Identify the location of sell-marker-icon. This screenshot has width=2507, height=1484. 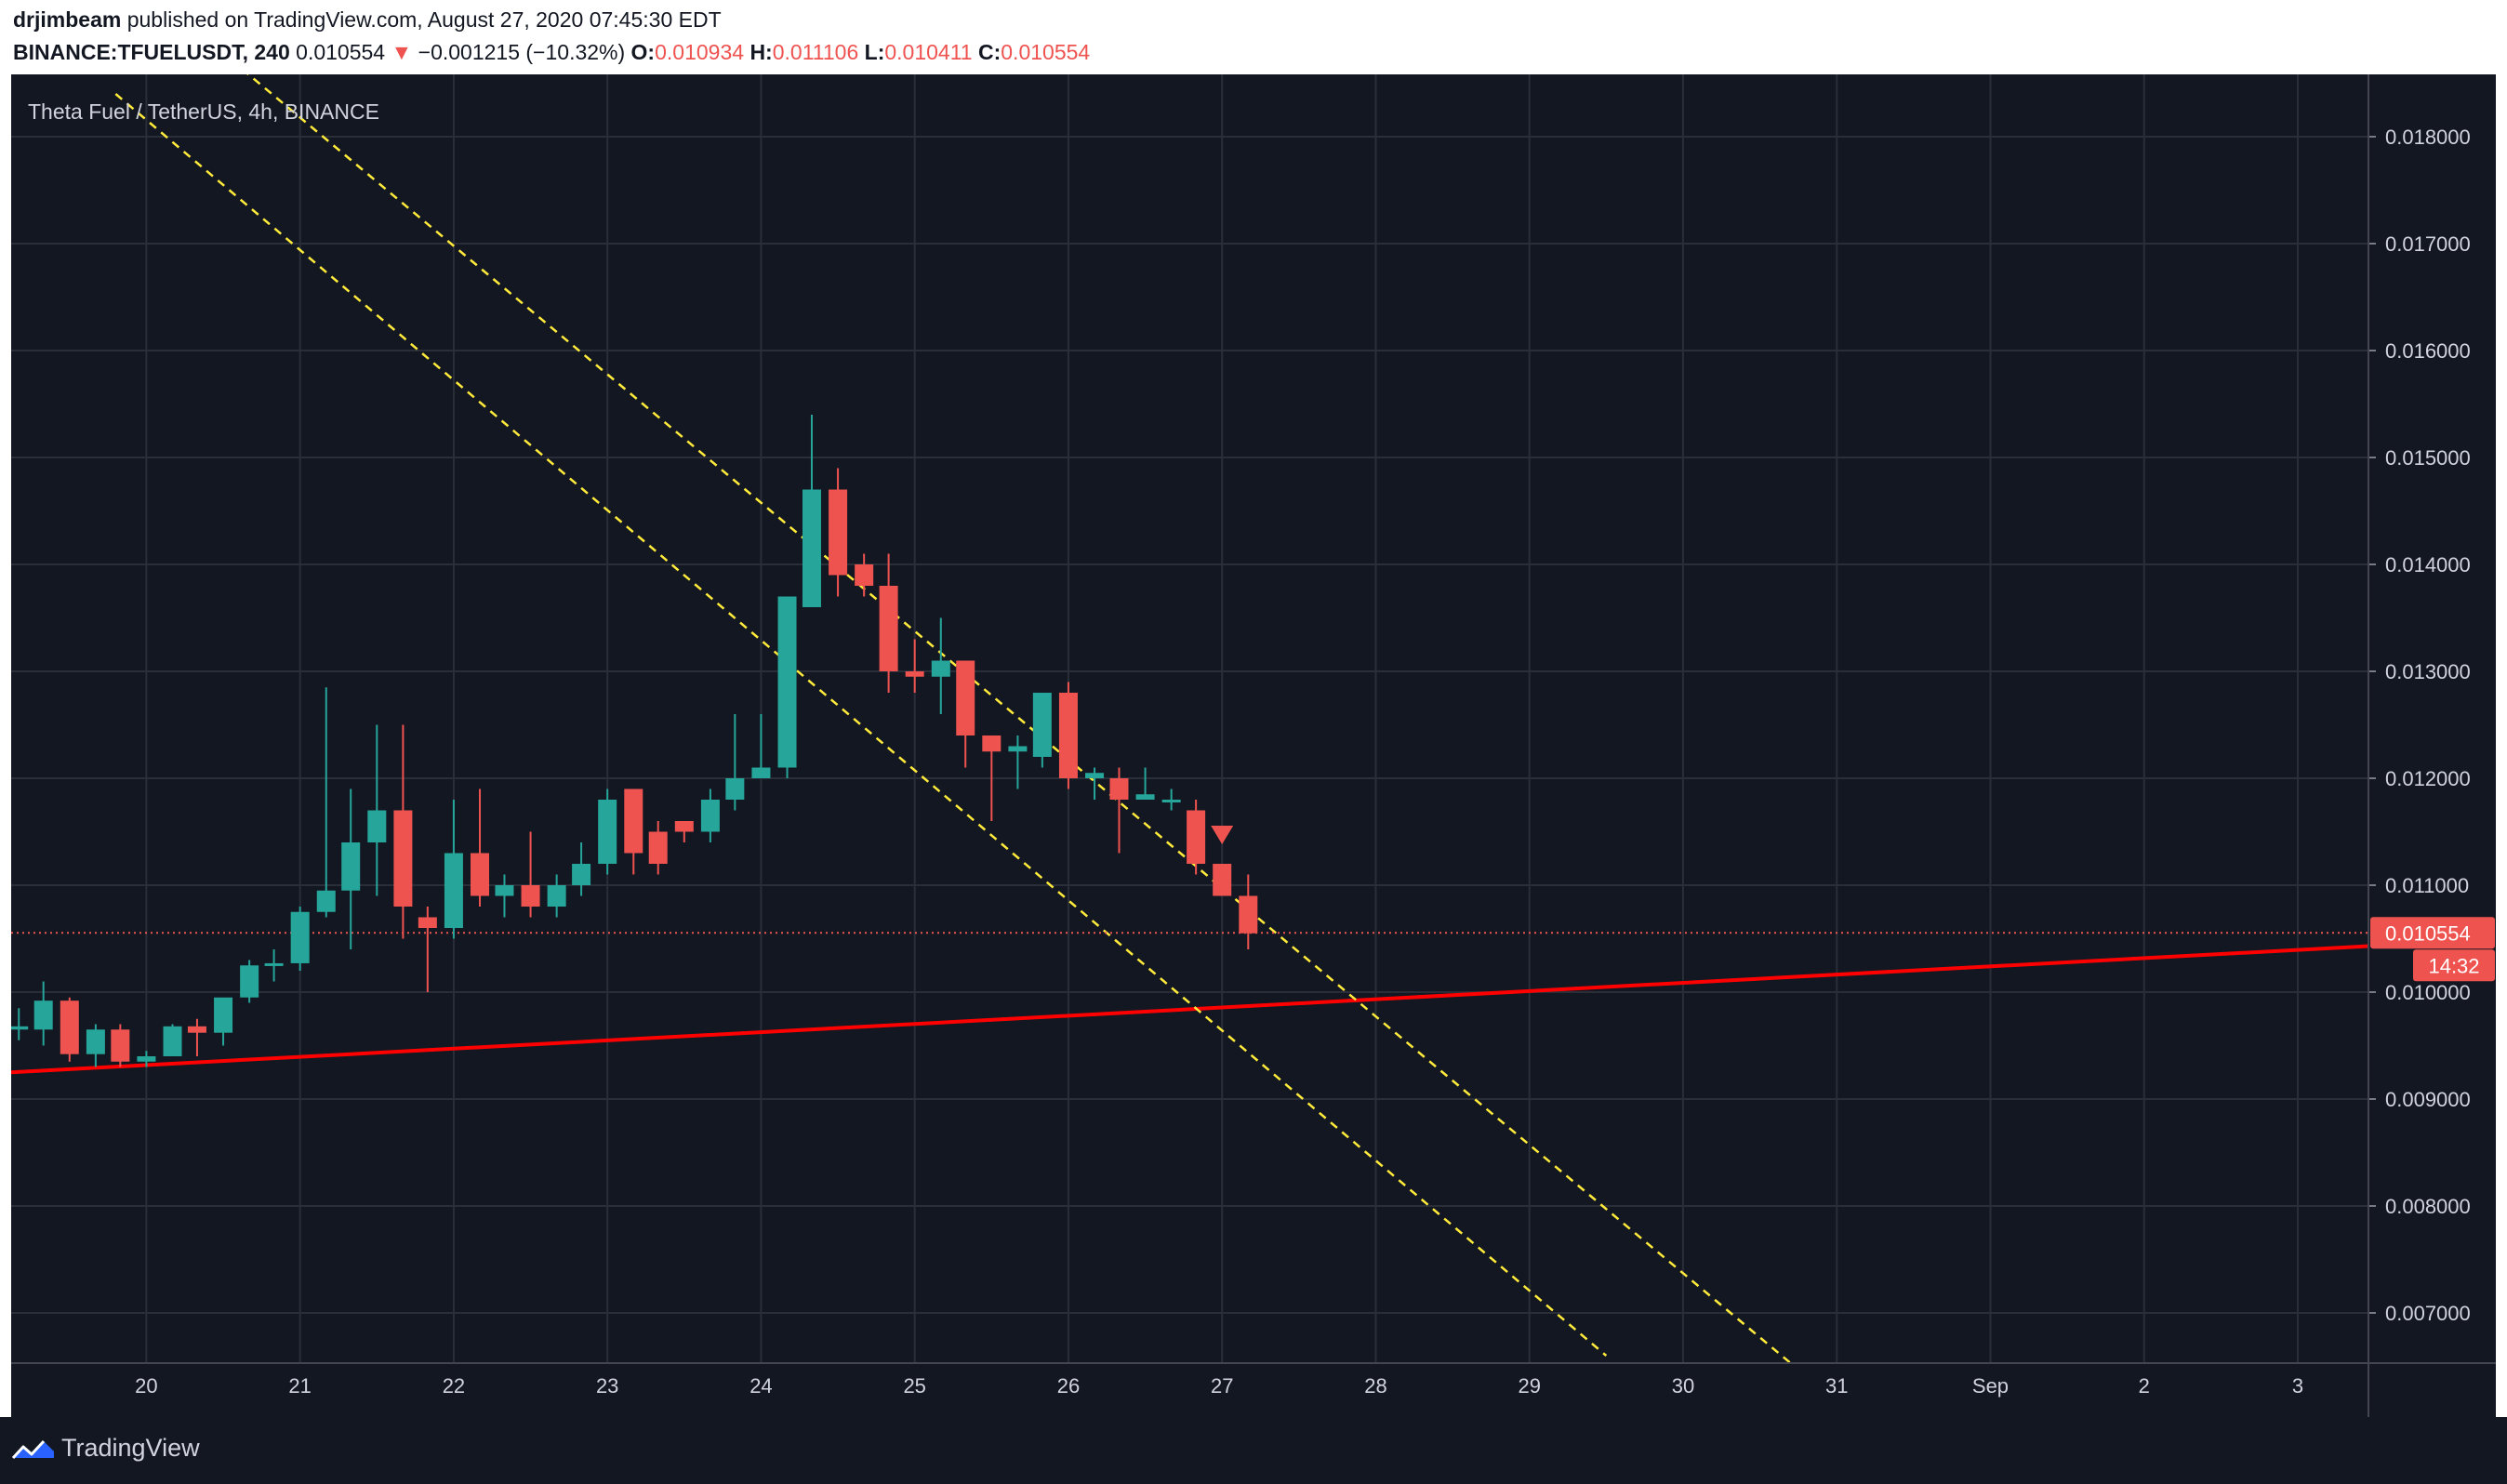
(1222, 834).